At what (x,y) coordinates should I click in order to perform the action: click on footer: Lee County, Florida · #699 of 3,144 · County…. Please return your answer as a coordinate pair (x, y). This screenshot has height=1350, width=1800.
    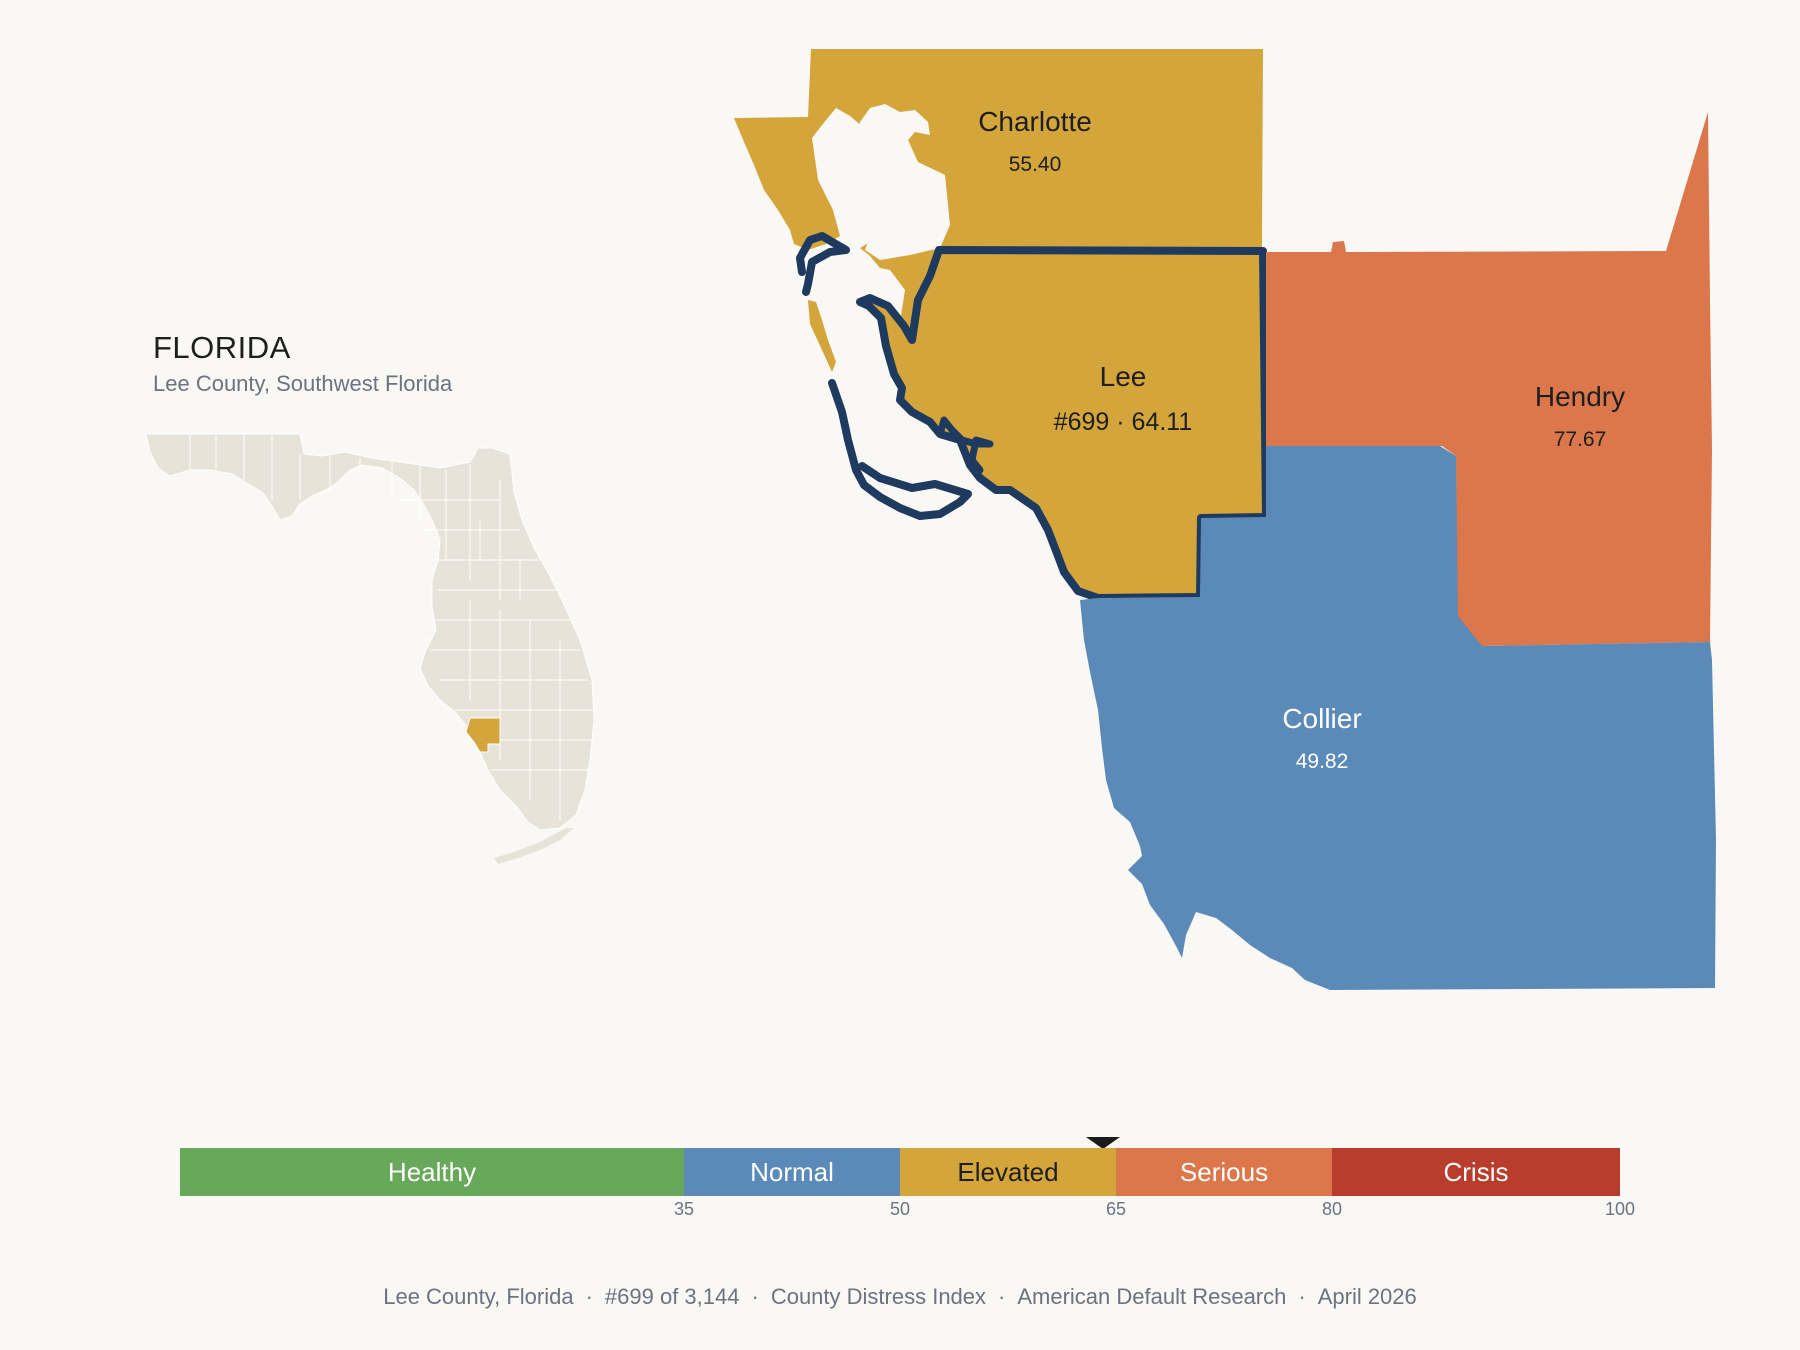
    Looking at the image, I should click on (900, 1296).